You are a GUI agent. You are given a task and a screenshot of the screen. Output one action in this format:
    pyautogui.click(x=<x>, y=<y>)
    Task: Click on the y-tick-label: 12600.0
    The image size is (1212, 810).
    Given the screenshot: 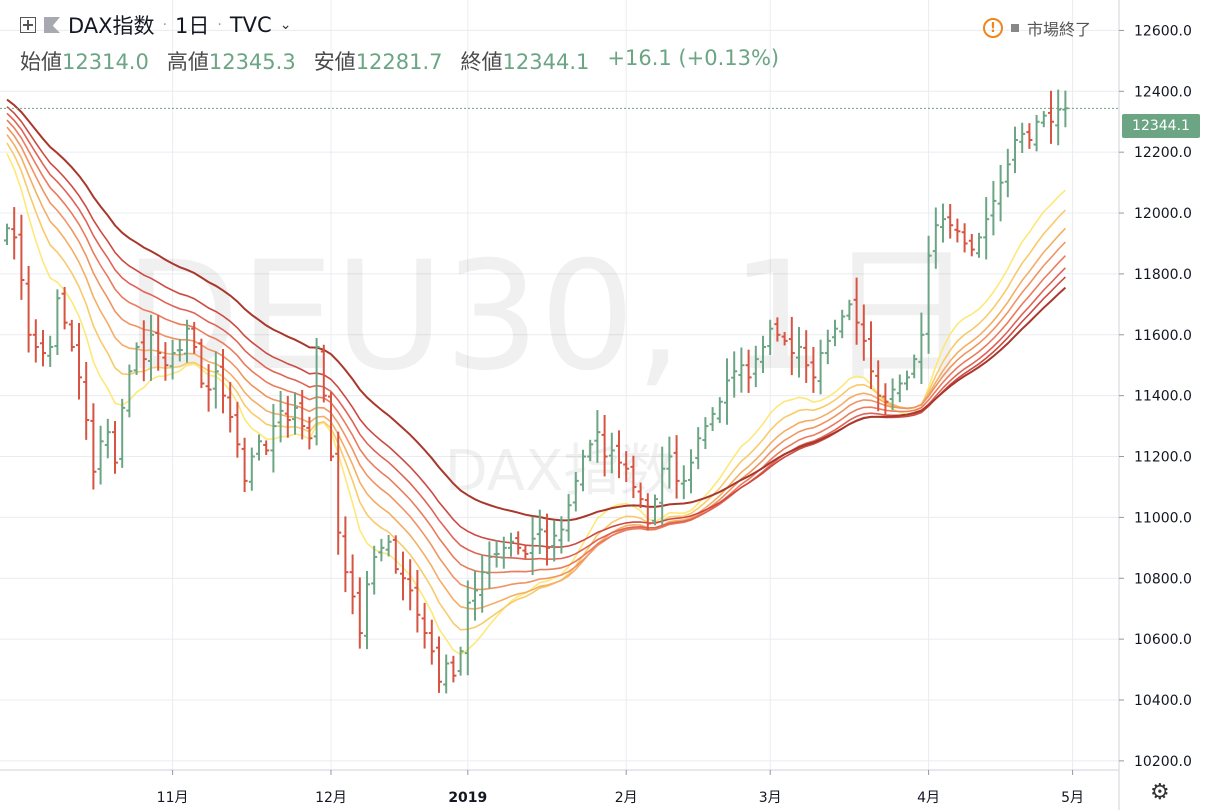 What is the action you would take?
    pyautogui.click(x=1163, y=31)
    